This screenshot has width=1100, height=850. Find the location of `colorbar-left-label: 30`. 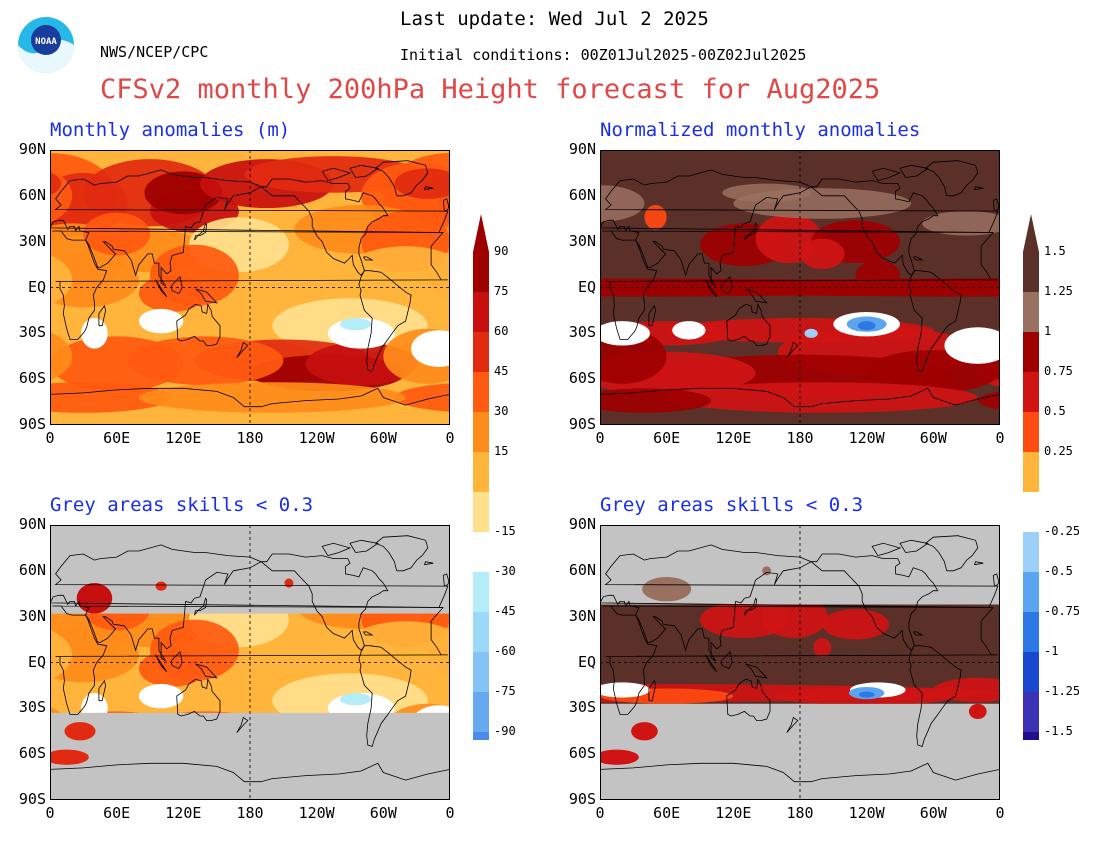

colorbar-left-label: 30 is located at coordinates (501, 411).